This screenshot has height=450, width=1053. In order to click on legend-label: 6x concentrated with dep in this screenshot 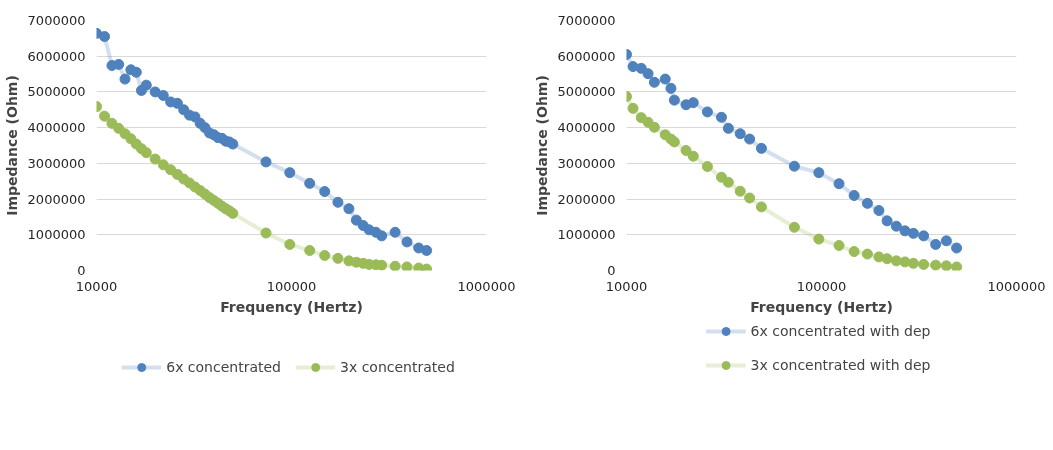, I will do `click(840, 331)`.